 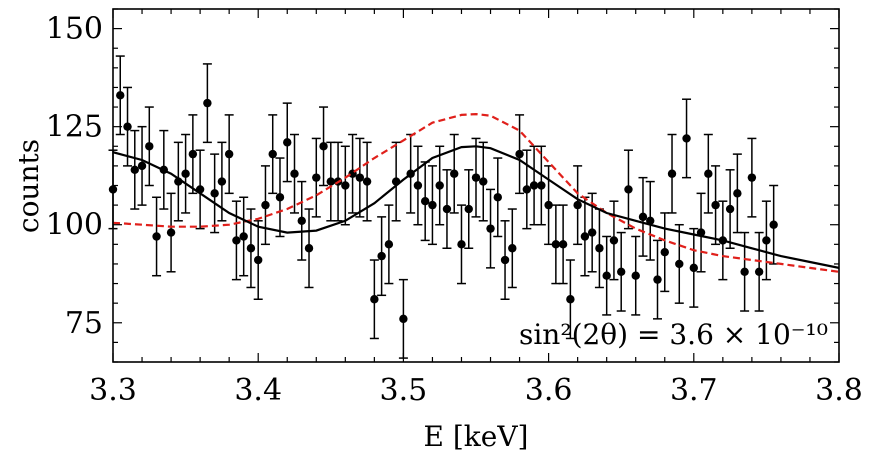 I want to click on x-axis-label: E [keV], so click(x=476, y=436).